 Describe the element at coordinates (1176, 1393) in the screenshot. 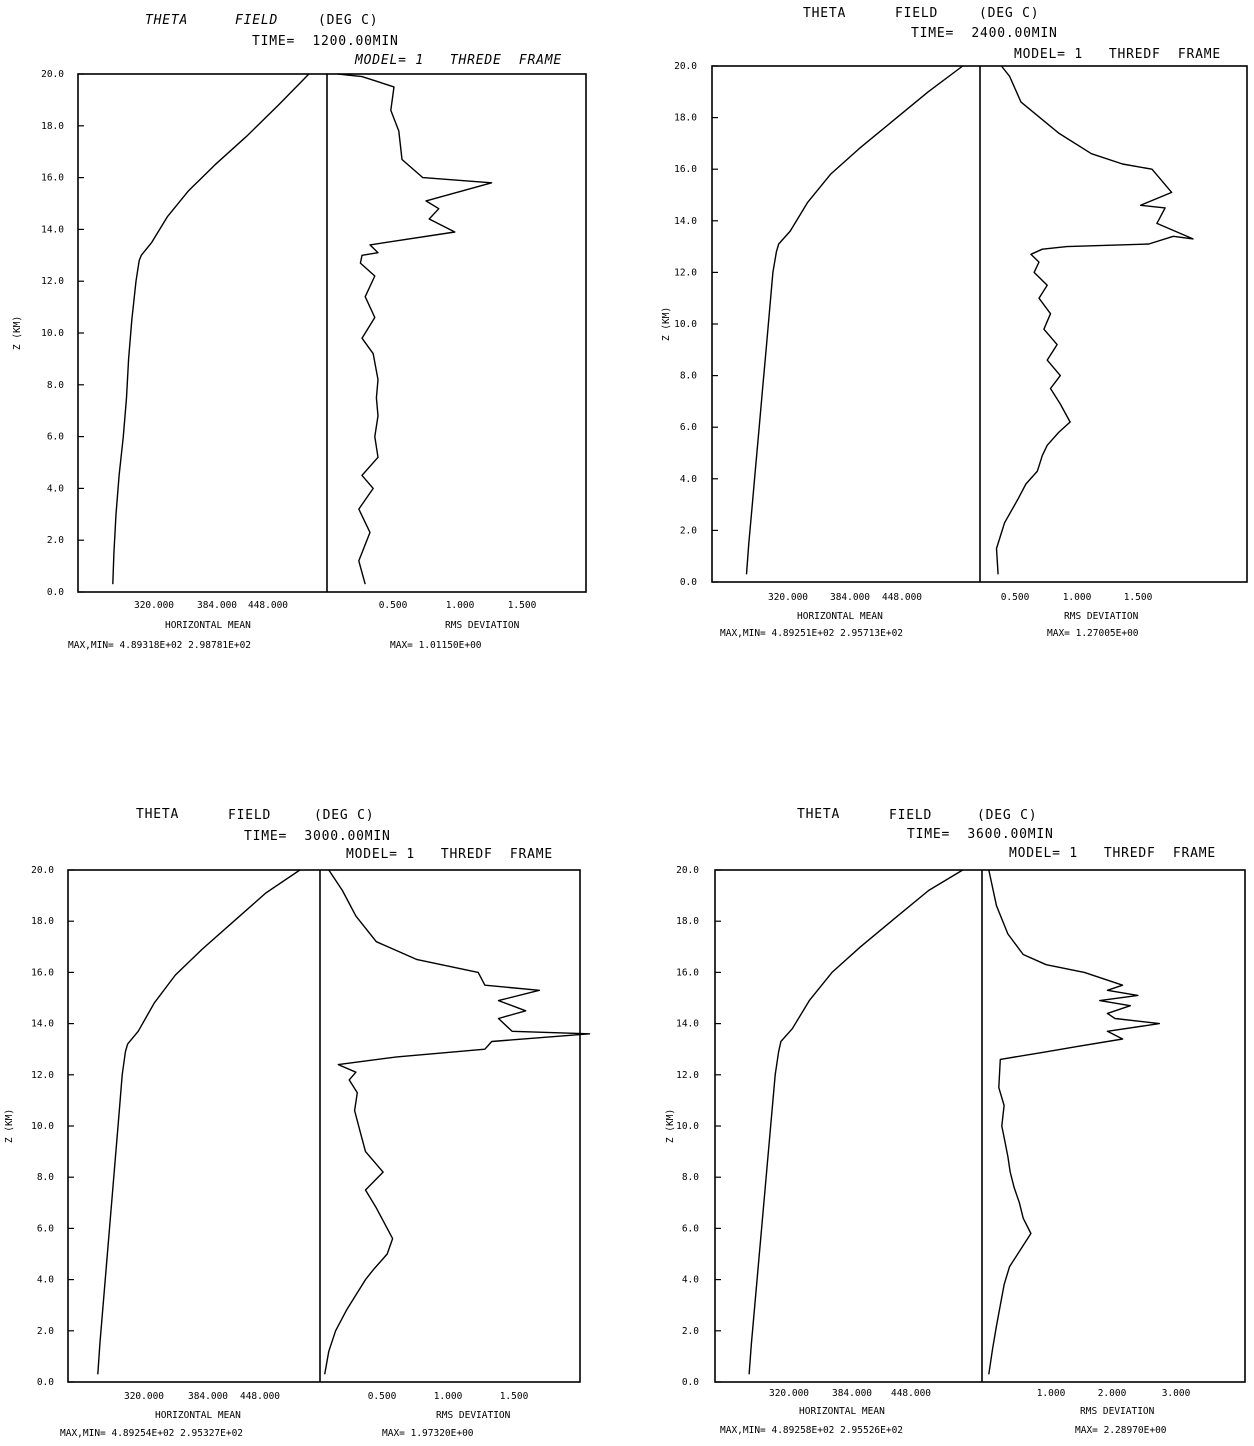

I see `rms-x-tick-label: 3.000` at that location.